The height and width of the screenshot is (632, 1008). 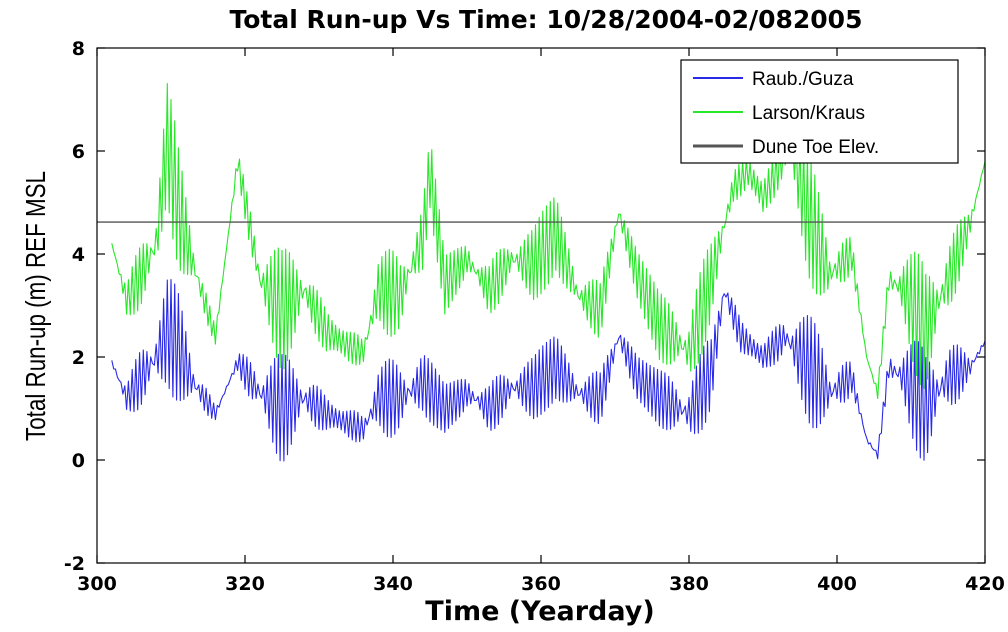 What do you see at coordinates (78, 461) in the screenshot?
I see `y-tick-label: 0` at bounding box center [78, 461].